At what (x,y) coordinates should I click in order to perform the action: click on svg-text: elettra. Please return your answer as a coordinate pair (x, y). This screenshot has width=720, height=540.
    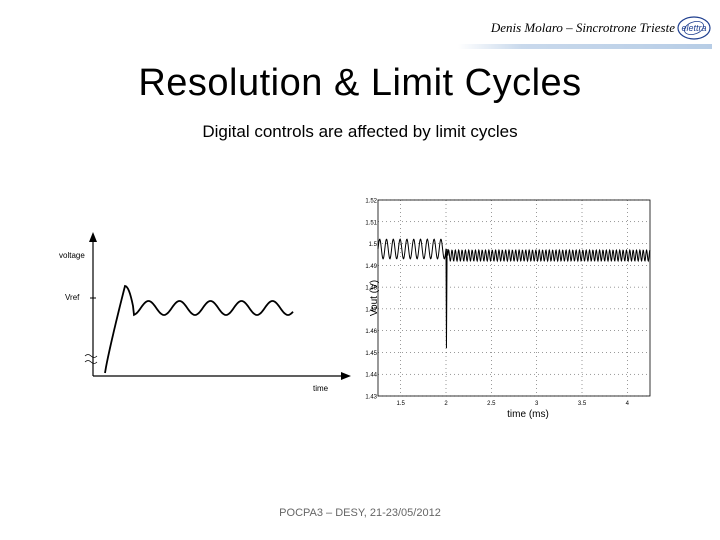
    Looking at the image, I should click on (693, 28).